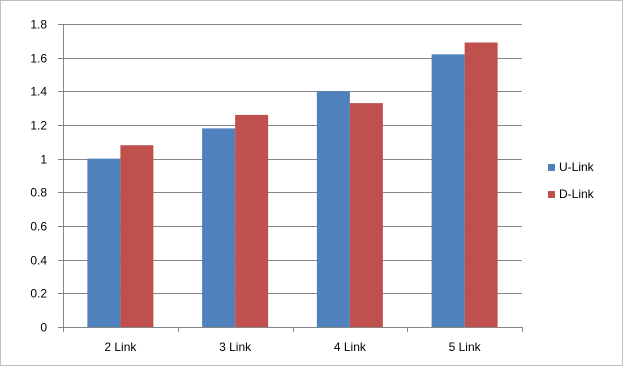 This screenshot has width=624, height=372. What do you see at coordinates (38, 126) in the screenshot?
I see `y-tick-label: 1.2` at bounding box center [38, 126].